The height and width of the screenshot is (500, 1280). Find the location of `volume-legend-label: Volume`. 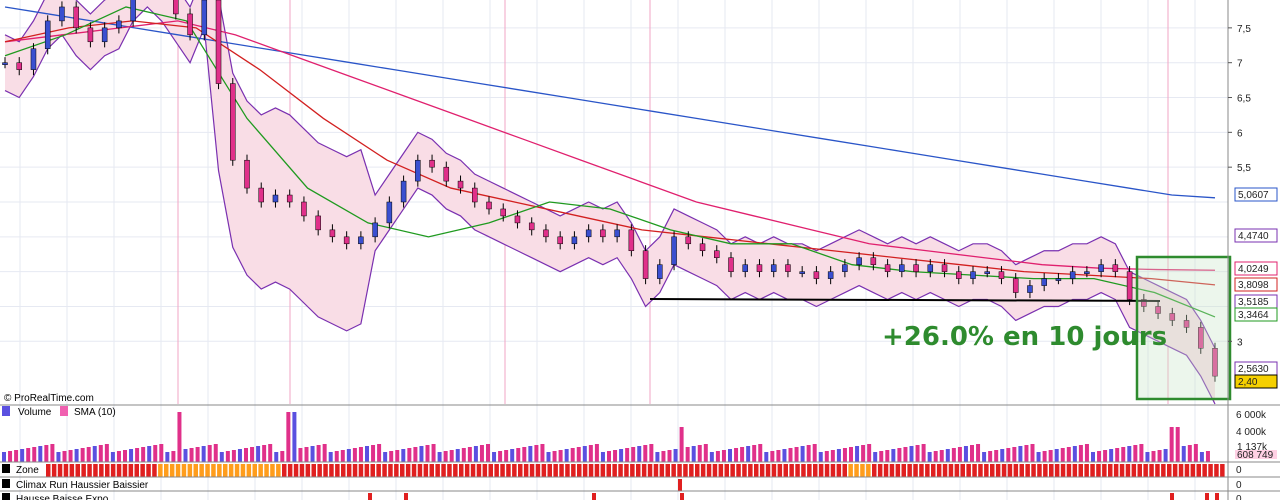

volume-legend-label: Volume is located at coordinates (35, 412).